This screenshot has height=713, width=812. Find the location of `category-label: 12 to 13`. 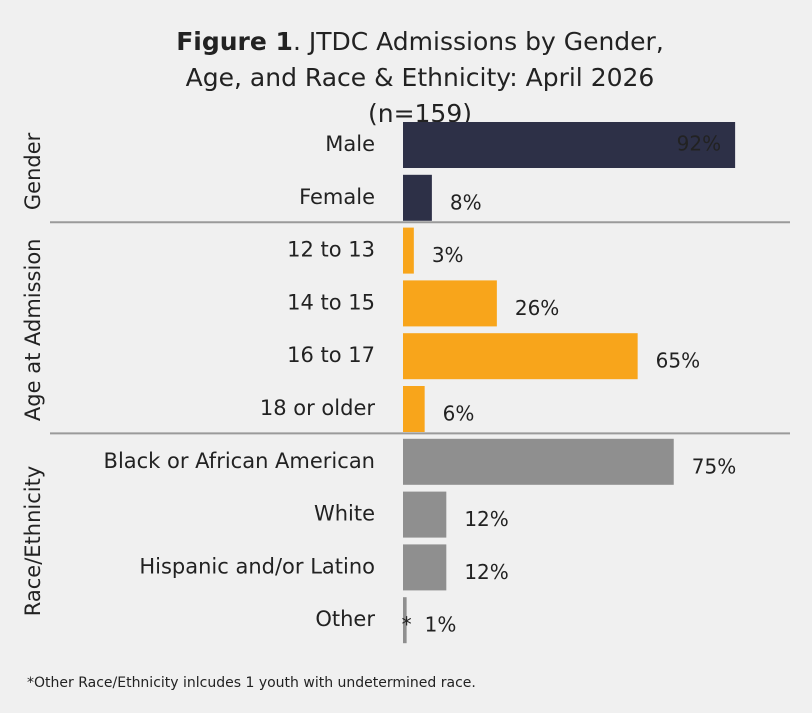

category-label: 12 to 13 is located at coordinates (331, 250).